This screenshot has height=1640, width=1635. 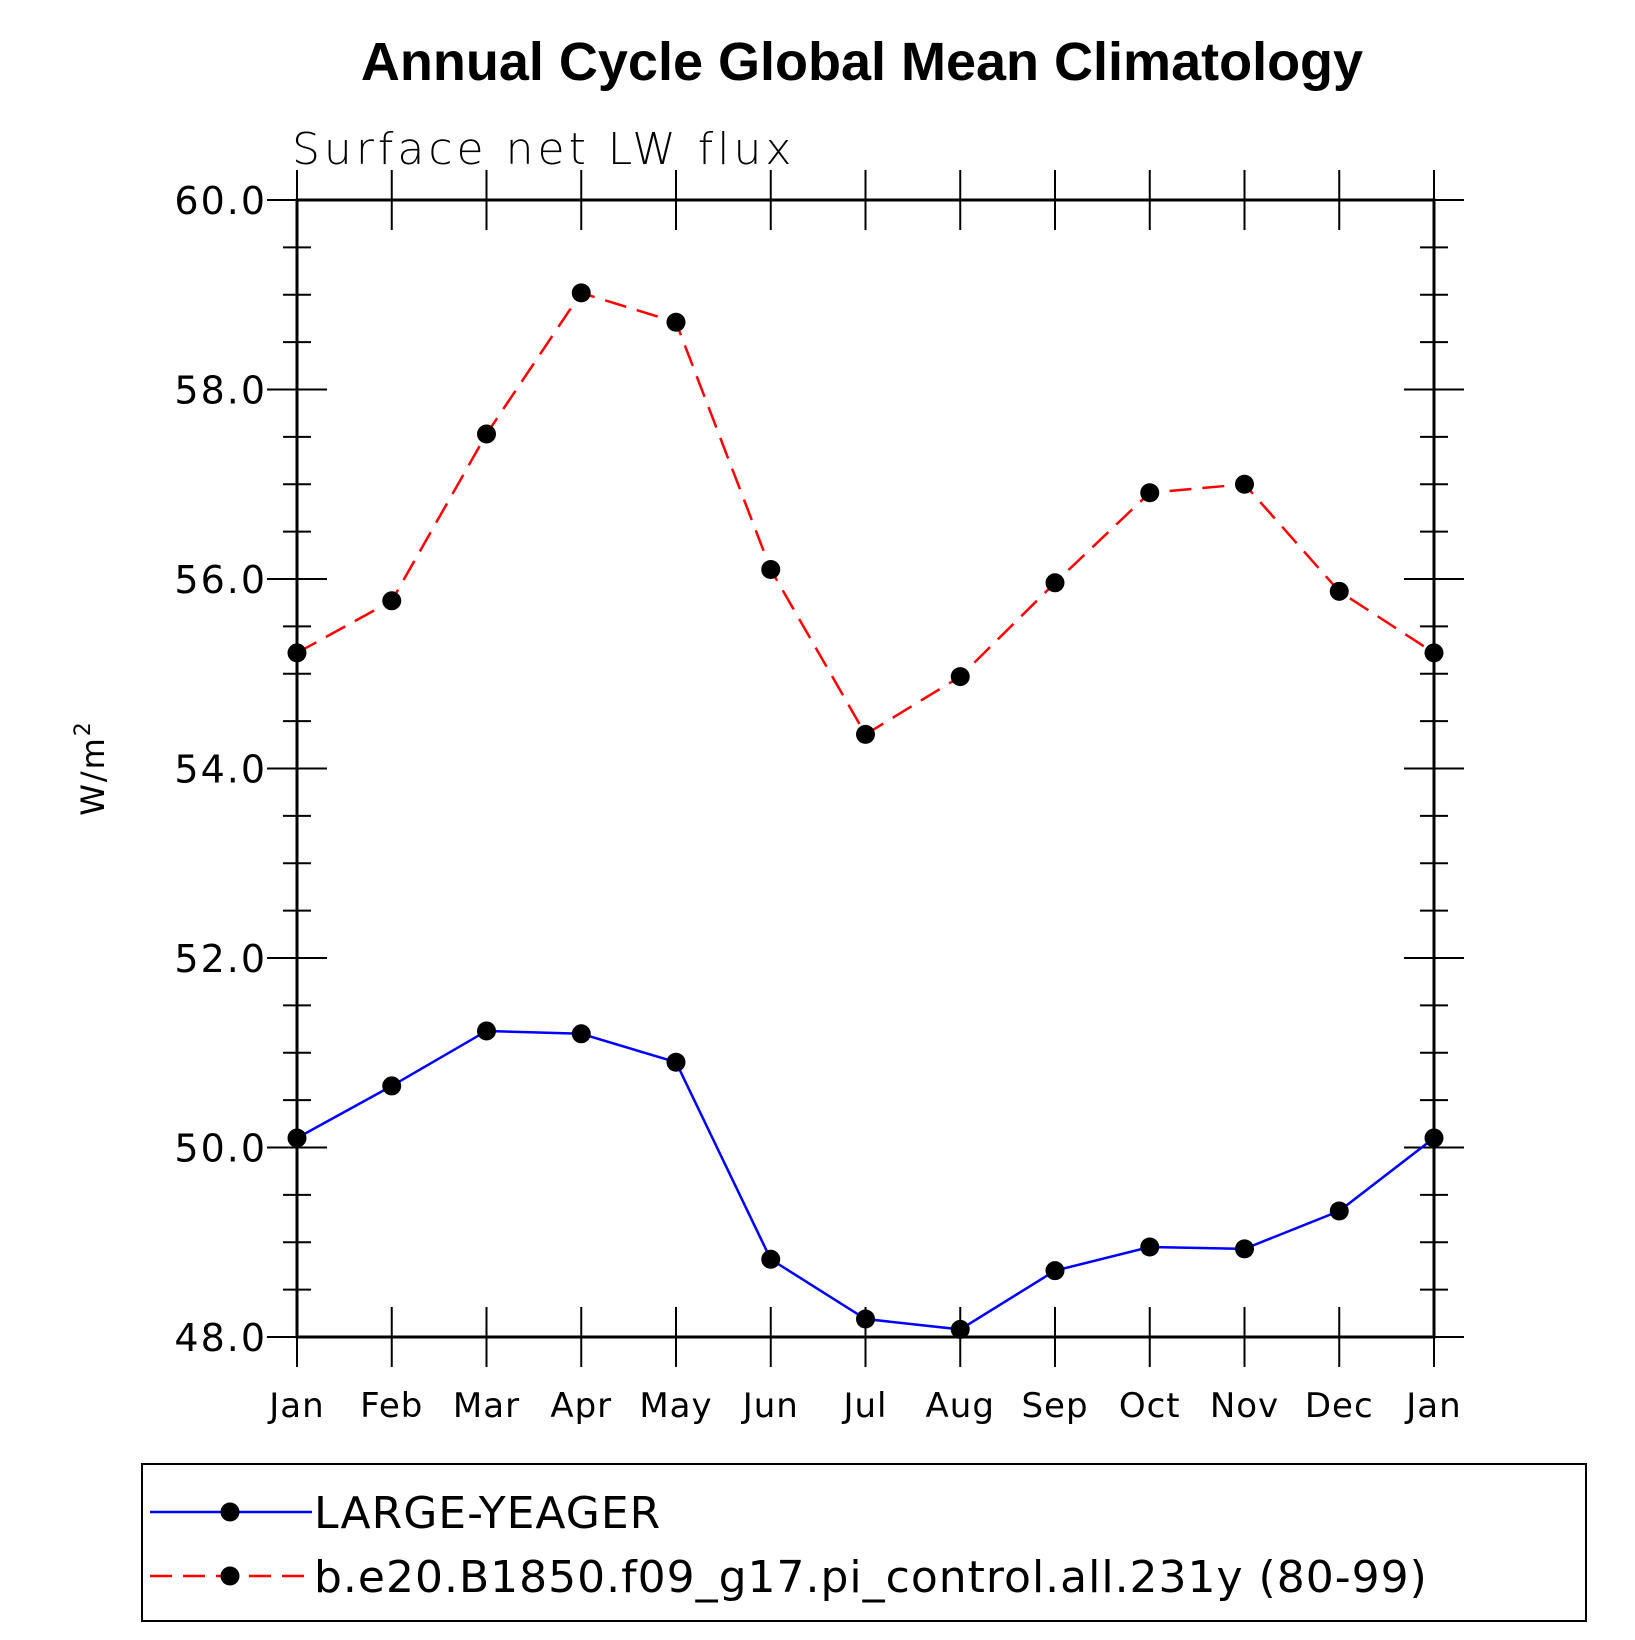 What do you see at coordinates (1054, 1406) in the screenshot?
I see `x-tick-label: Sep` at bounding box center [1054, 1406].